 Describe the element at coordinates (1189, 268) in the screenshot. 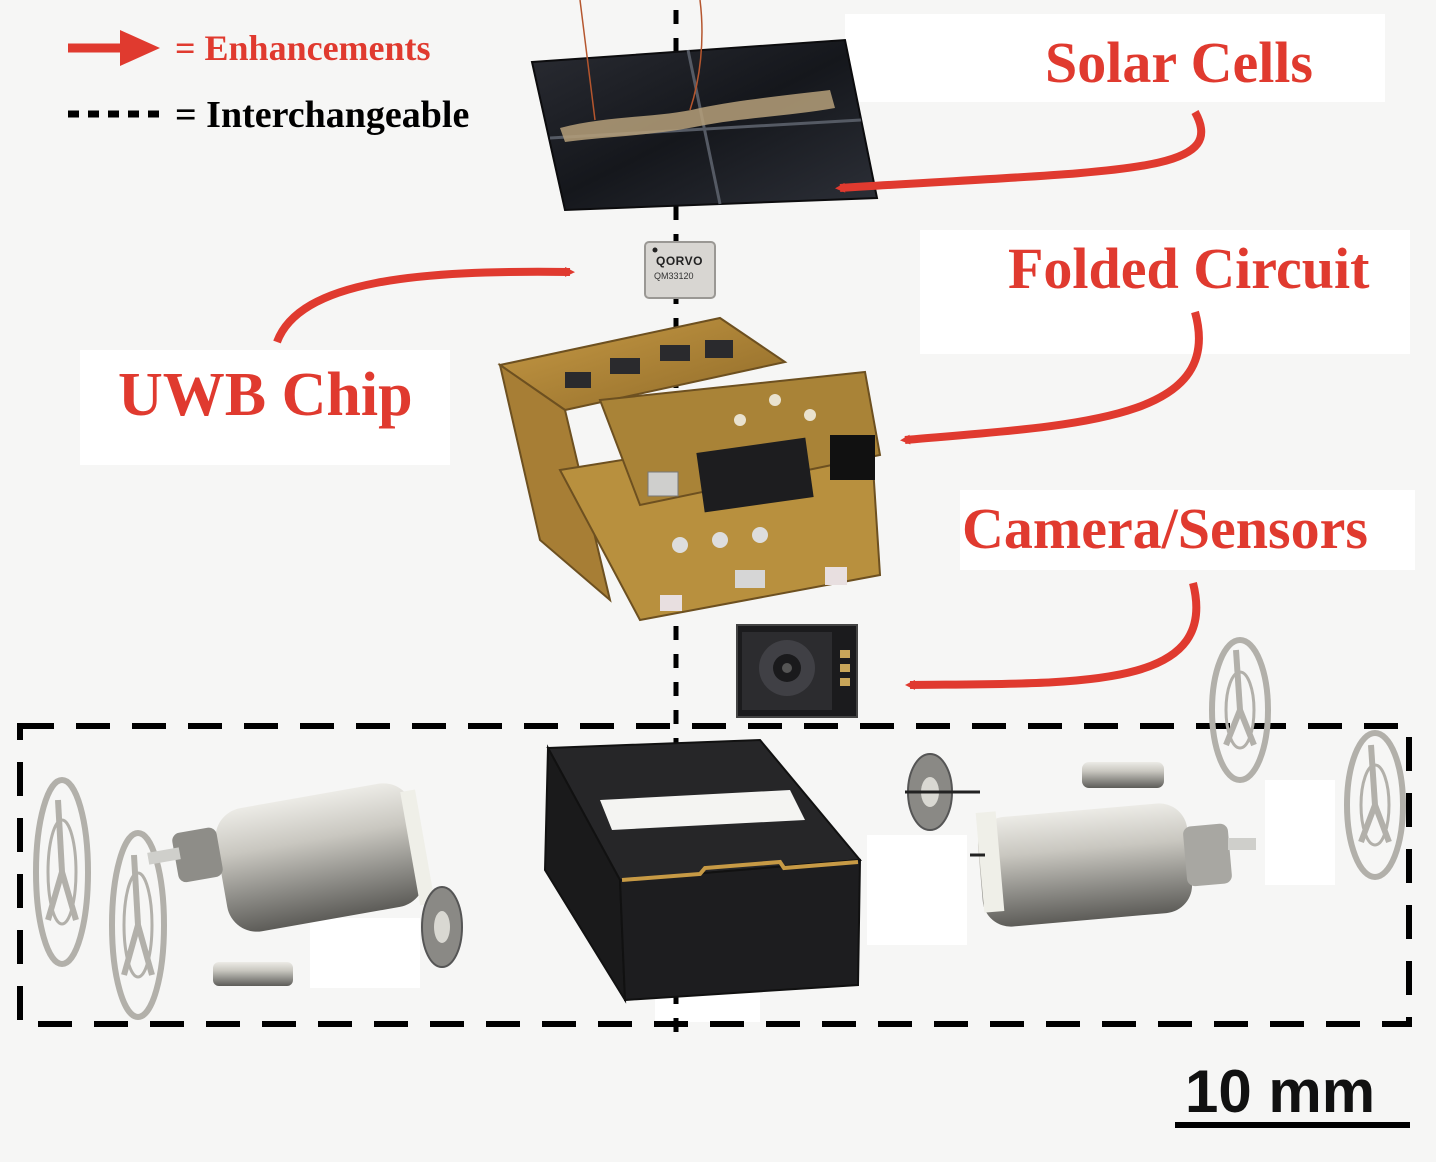

I see `label-folded-circuit: Folded Circuit` at that location.